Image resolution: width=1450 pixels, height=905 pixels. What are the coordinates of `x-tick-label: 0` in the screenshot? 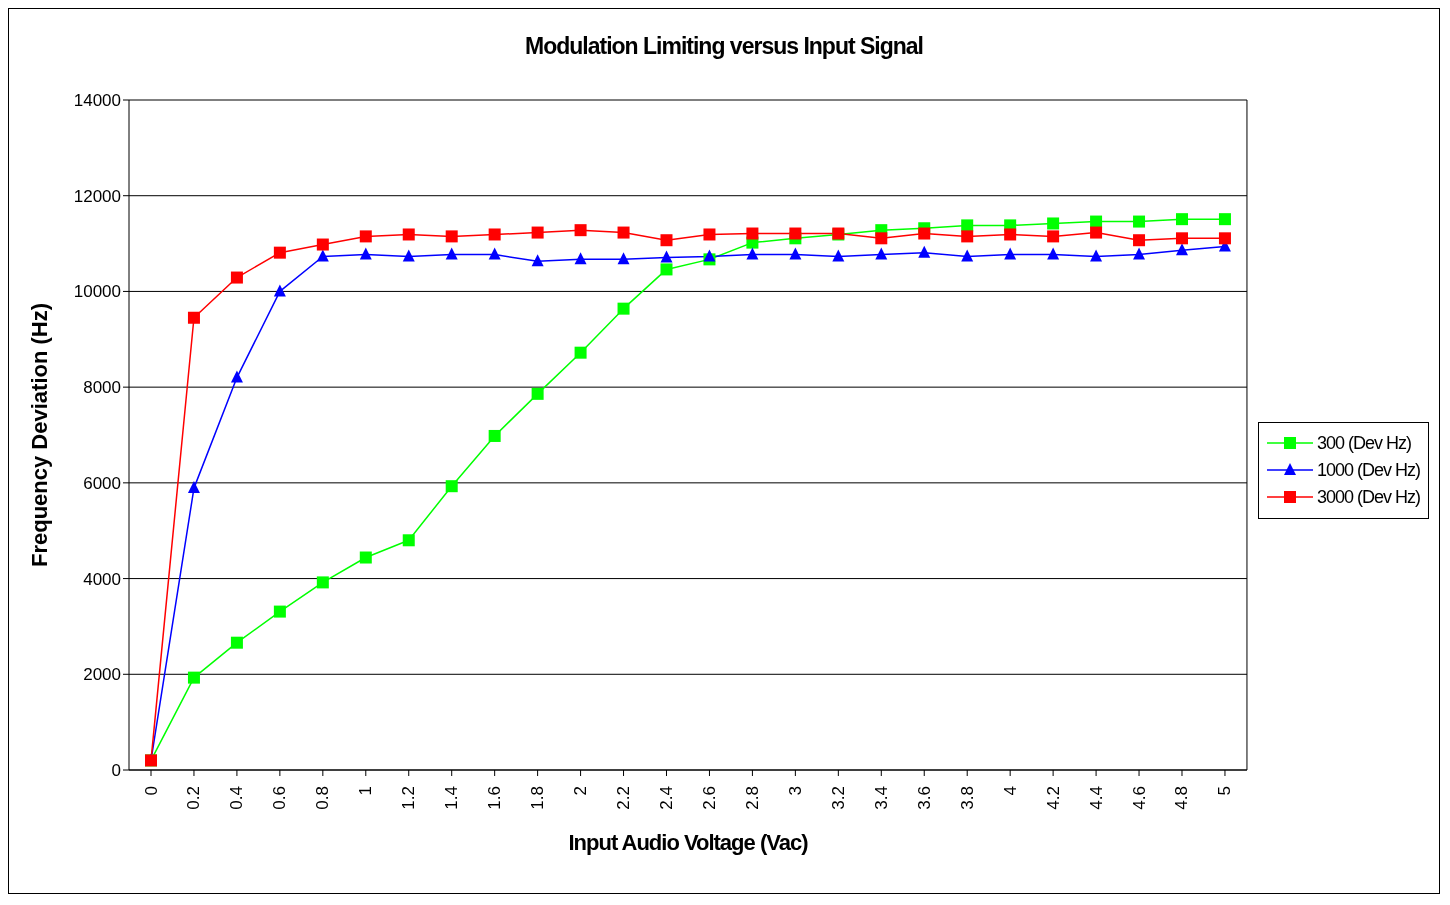 It's located at (151, 791).